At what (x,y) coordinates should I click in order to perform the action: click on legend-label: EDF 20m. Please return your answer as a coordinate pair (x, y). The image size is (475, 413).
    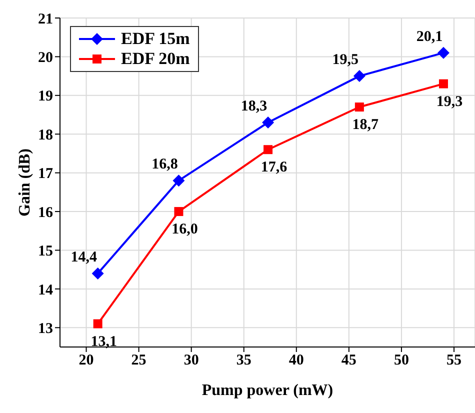
    Looking at the image, I should click on (155, 59).